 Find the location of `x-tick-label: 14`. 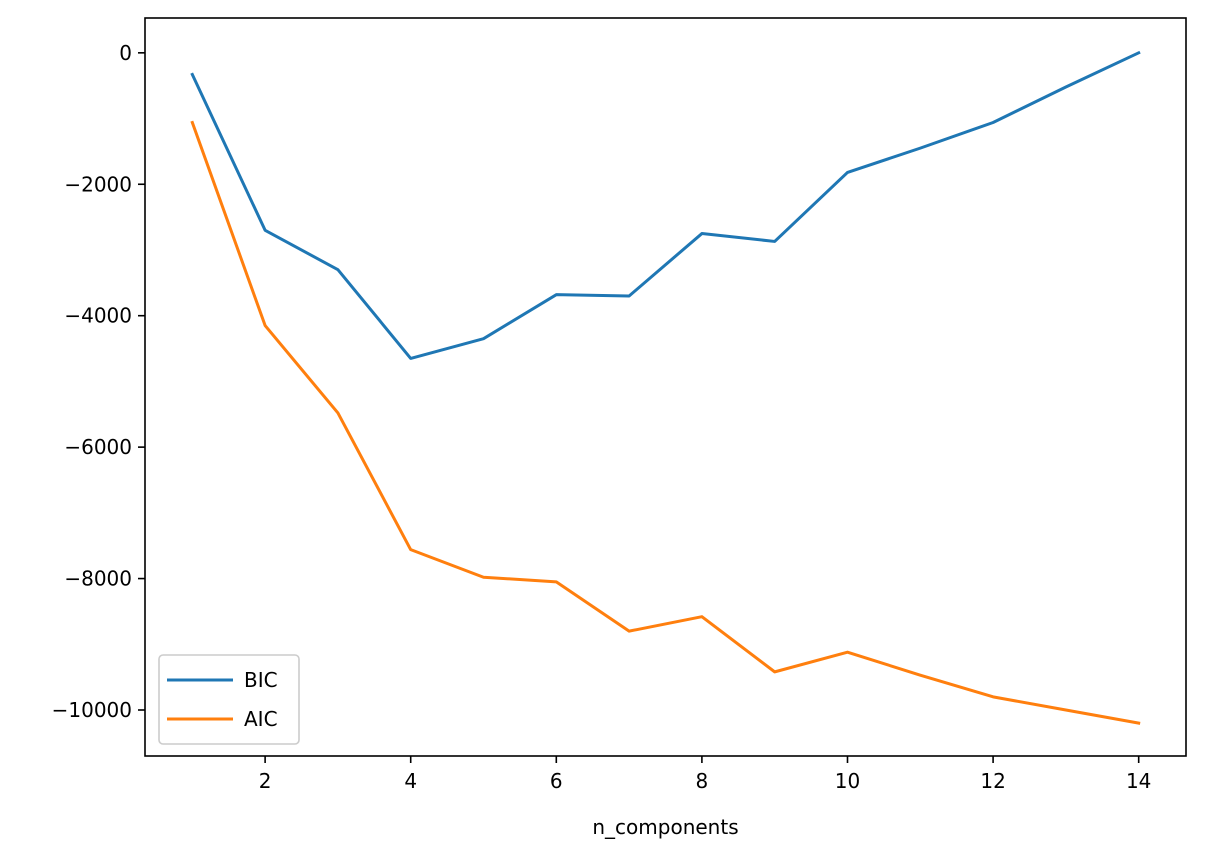

x-tick-label: 14 is located at coordinates (1138, 781).